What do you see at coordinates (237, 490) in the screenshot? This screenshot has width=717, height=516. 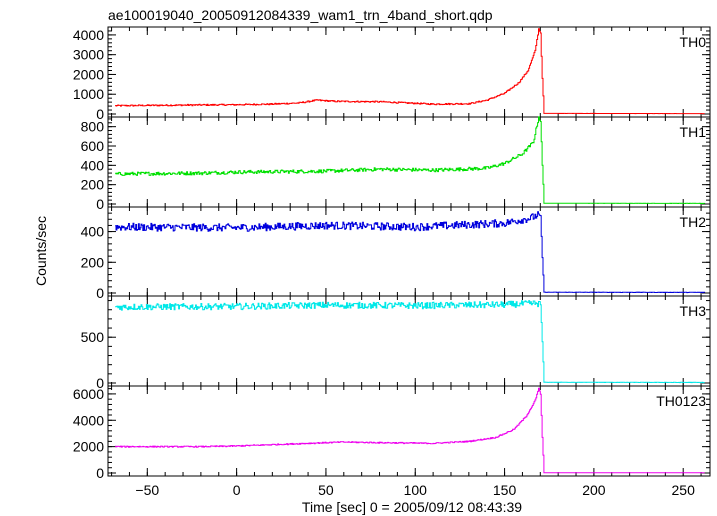 I see `x-tick-label: 0` at bounding box center [237, 490].